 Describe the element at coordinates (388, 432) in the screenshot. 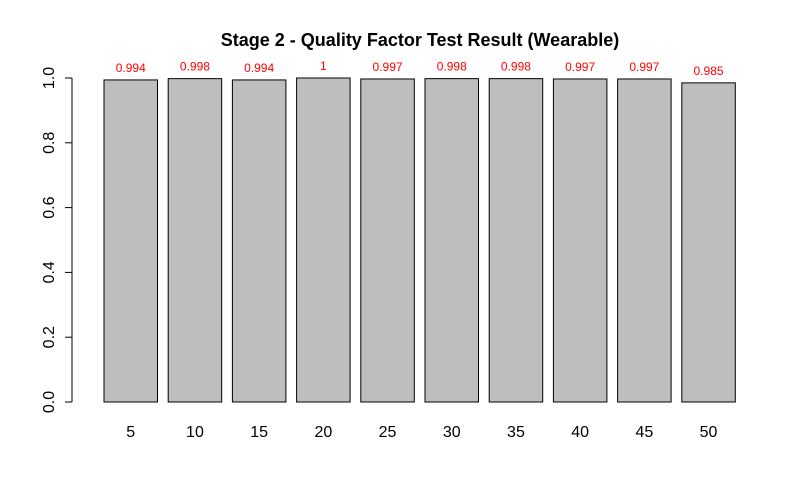

I see `x-tick-label: 25` at that location.